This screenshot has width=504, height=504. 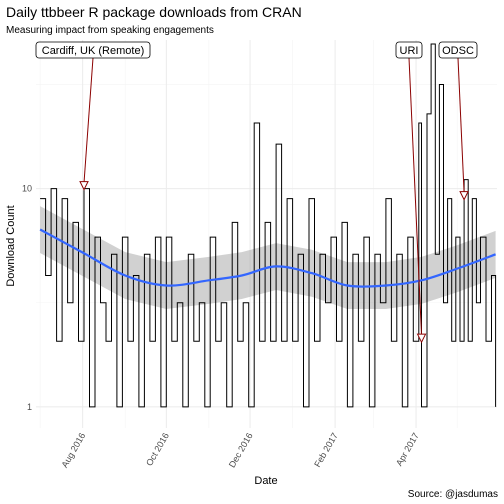 What do you see at coordinates (407, 449) in the screenshot?
I see `x-tick-label: Apr 2017` at bounding box center [407, 449].